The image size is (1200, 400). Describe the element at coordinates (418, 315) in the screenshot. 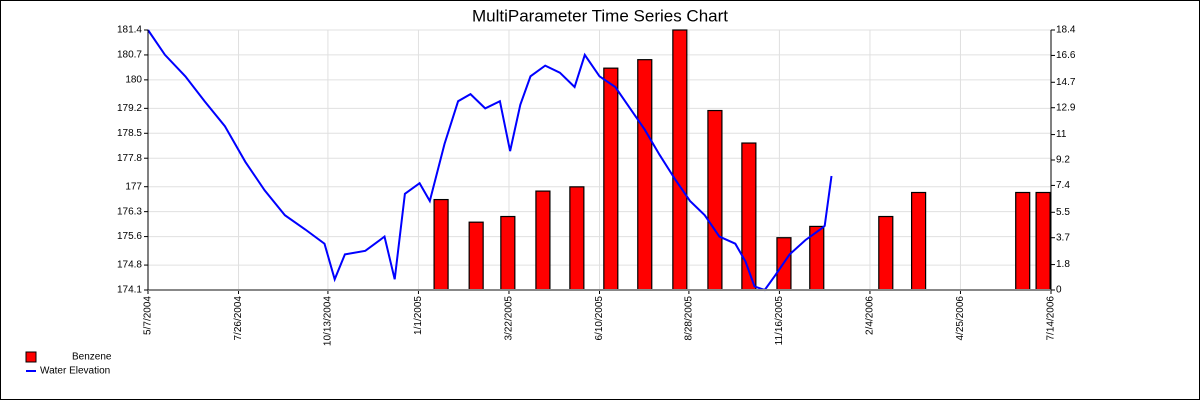

I see `x-tick-label: 1/1/2005` at that location.